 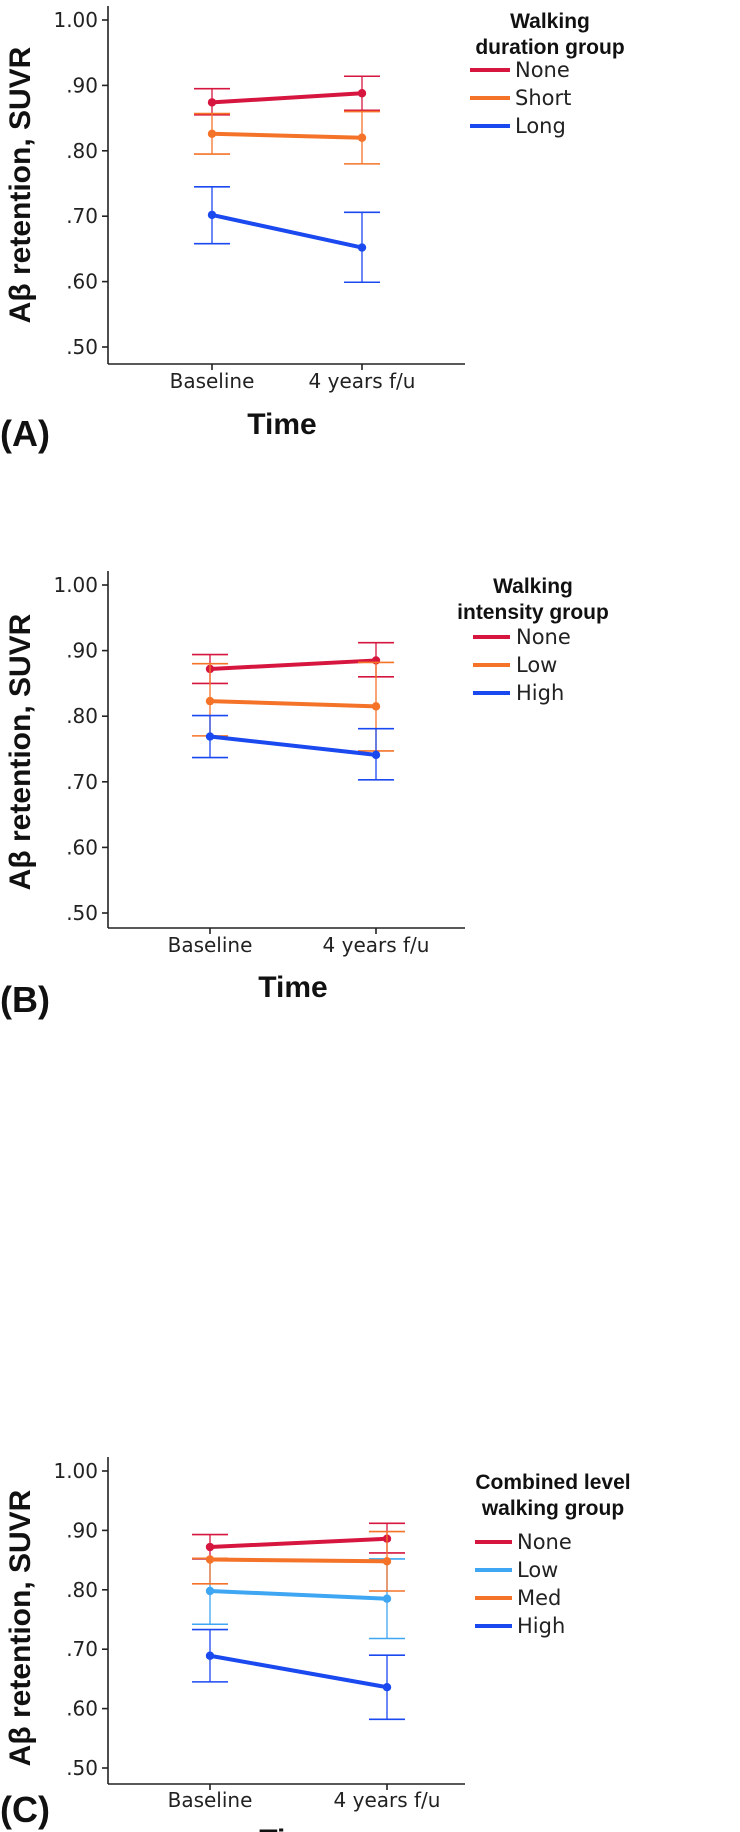 What do you see at coordinates (25, 1809) in the screenshot?
I see `panel-label: (C)` at bounding box center [25, 1809].